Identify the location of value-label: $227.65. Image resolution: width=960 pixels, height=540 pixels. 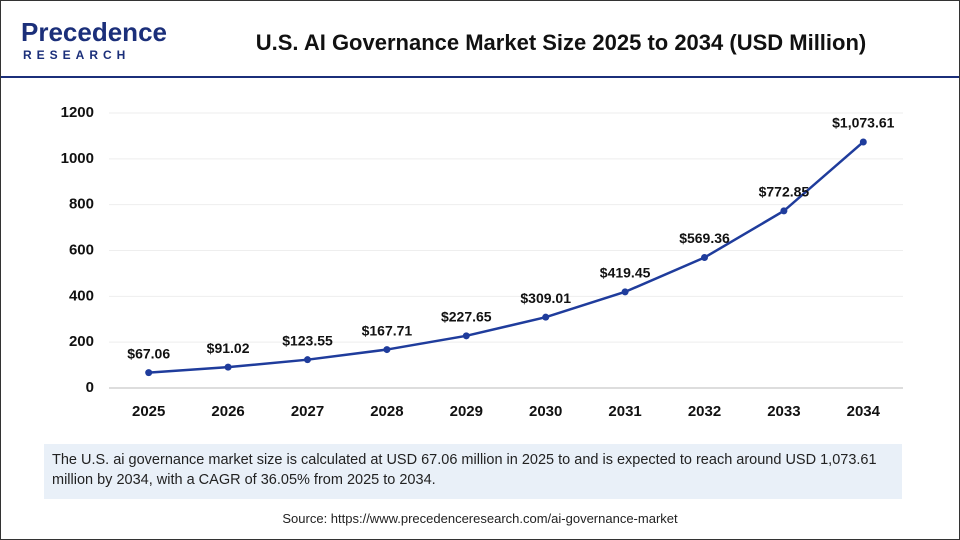
(466, 317).